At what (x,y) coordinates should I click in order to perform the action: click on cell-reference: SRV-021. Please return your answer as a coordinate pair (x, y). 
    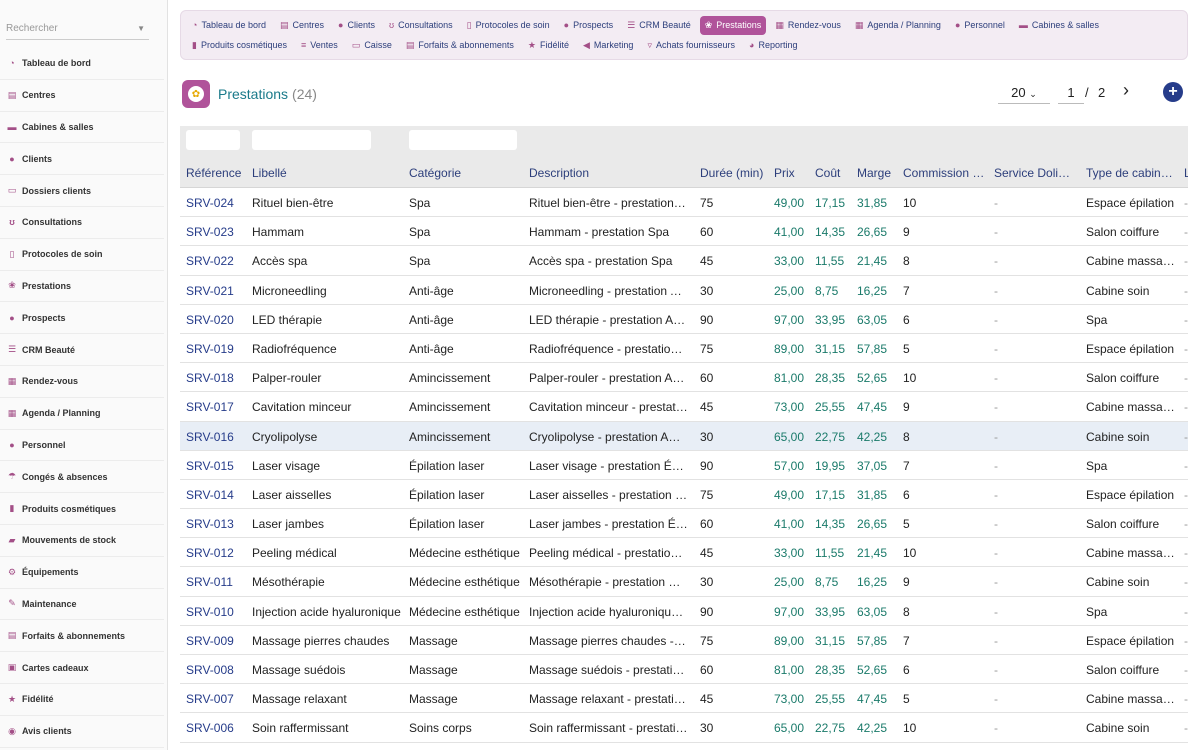
    Looking at the image, I should click on (210, 290).